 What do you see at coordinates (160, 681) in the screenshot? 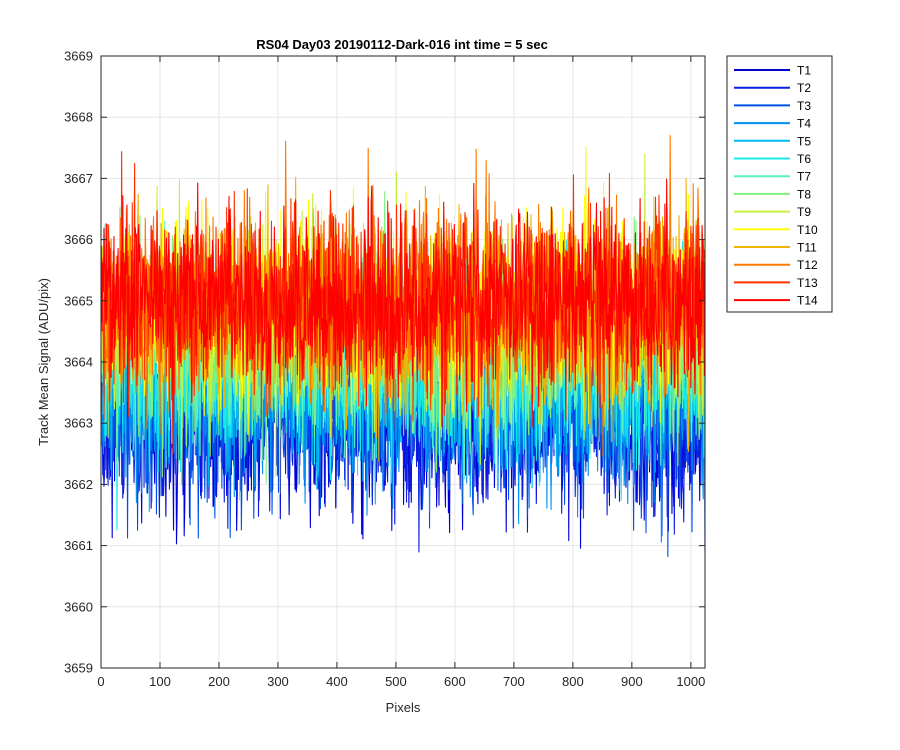
I see `x-tick-label: 100` at bounding box center [160, 681].